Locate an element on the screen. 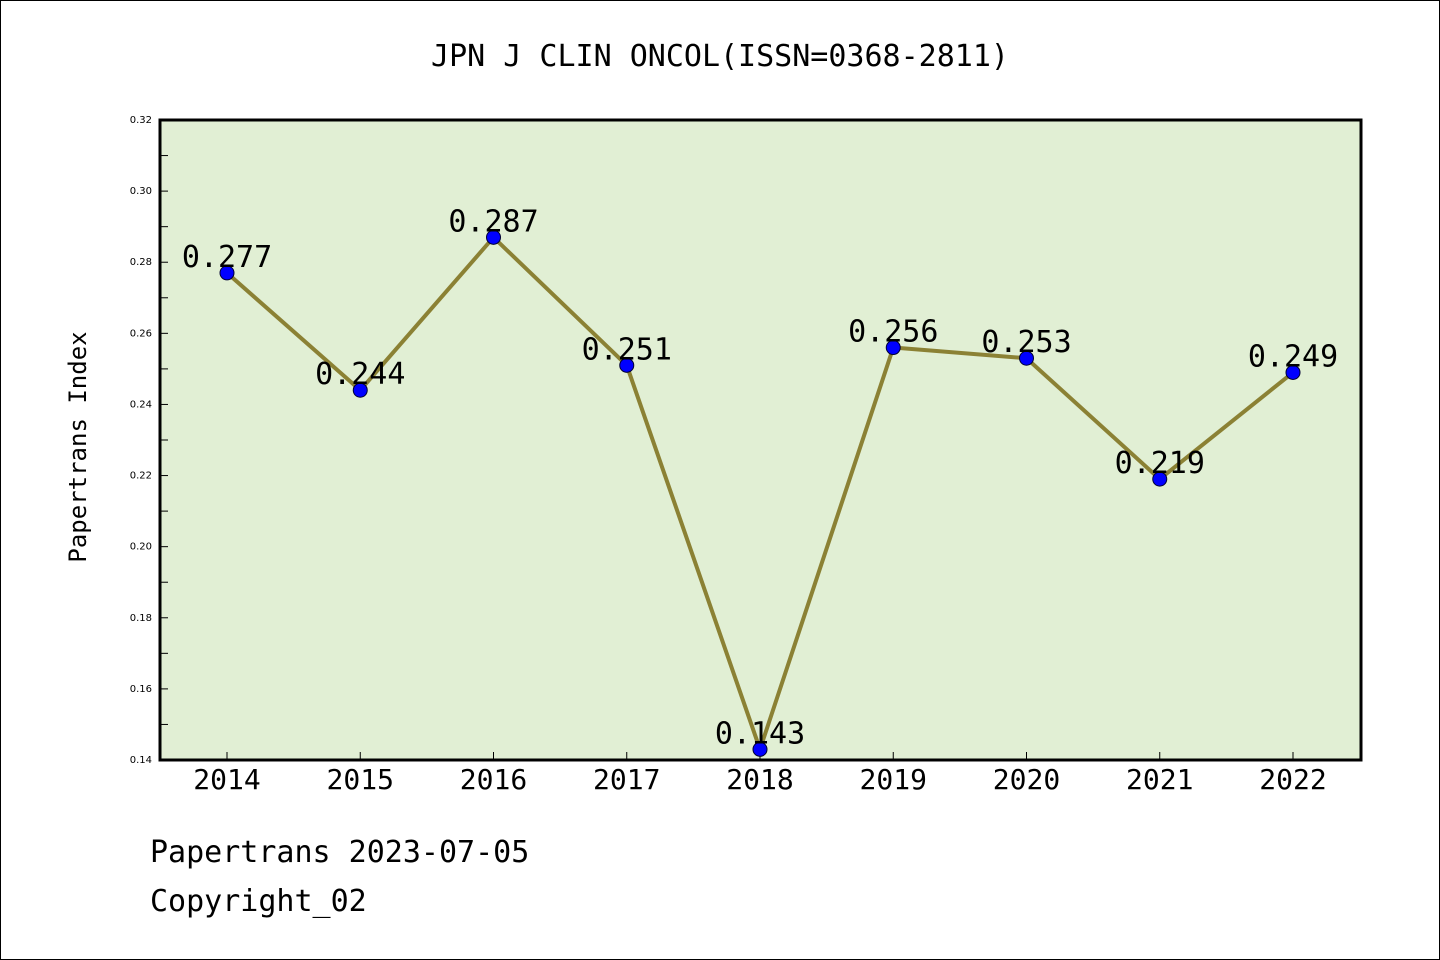 The height and width of the screenshot is (960, 1440). data-label: 0.287 is located at coordinates (493, 221).